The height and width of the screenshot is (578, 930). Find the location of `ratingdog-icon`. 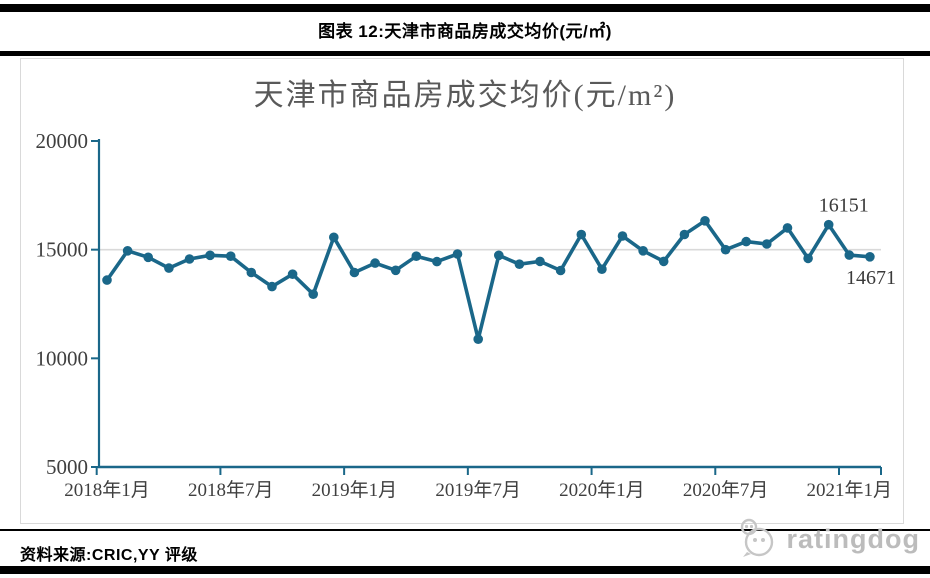

ratingdog-icon is located at coordinates (756, 537).